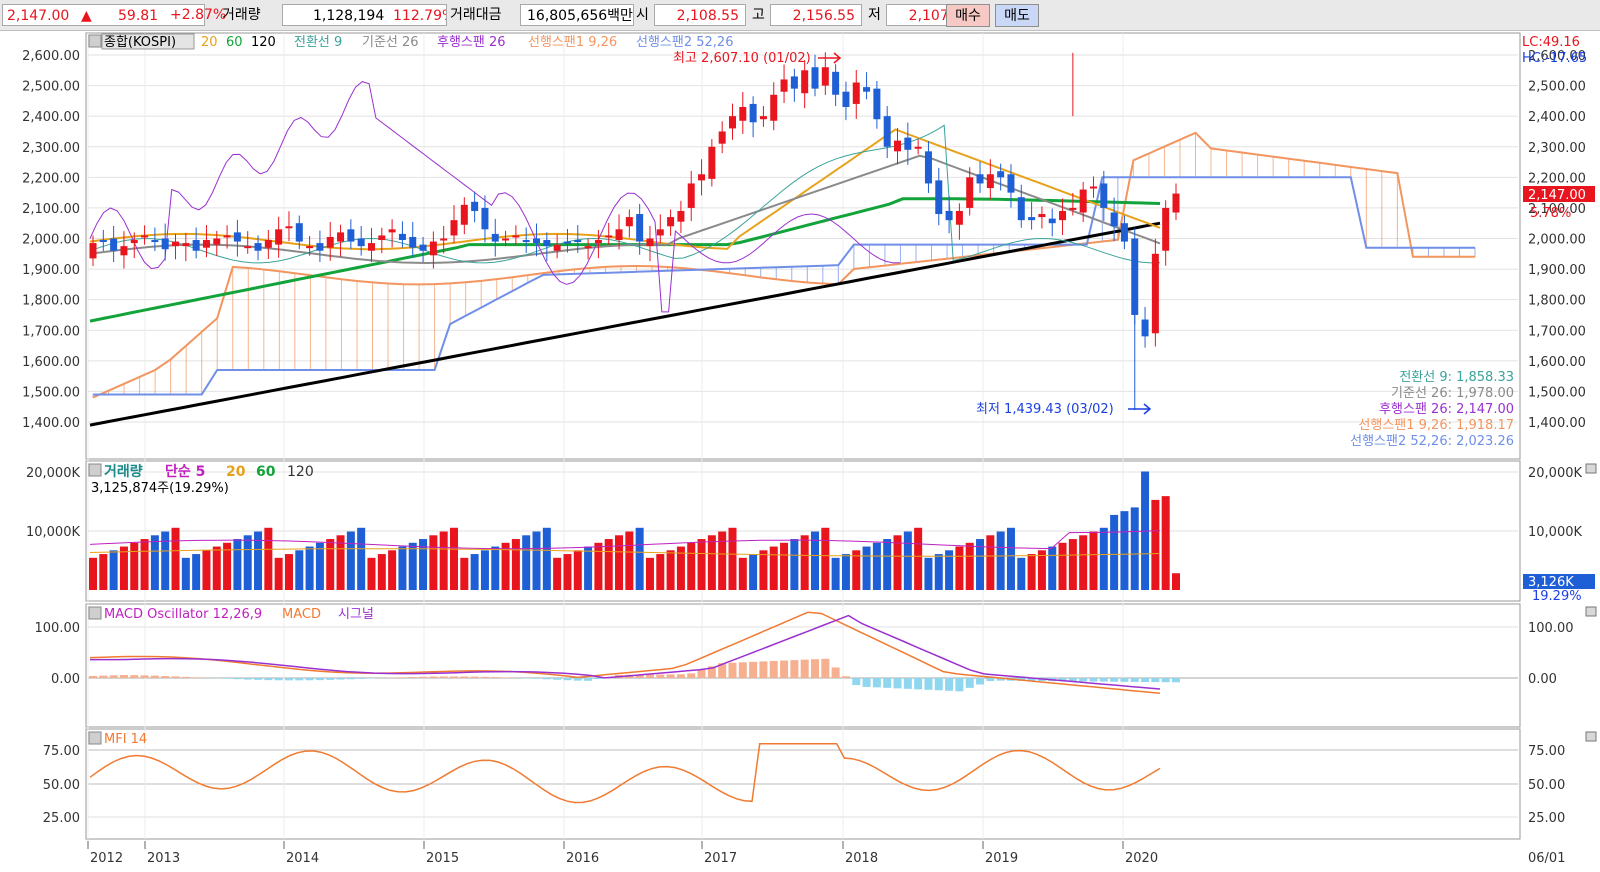 The height and width of the screenshot is (872, 1600). Describe the element at coordinates (1591, 611) in the screenshot. I see `macd-maximize-icon` at that location.